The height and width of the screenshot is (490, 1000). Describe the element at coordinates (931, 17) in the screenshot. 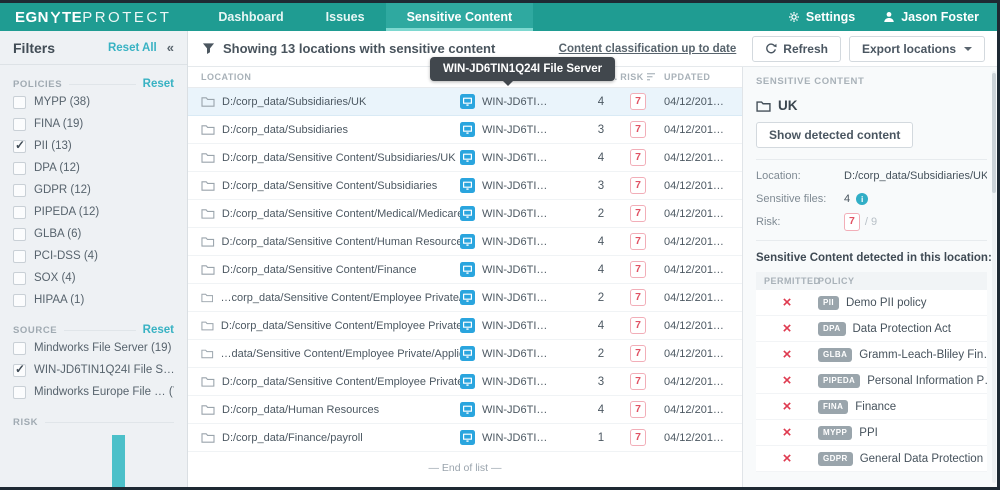

I see `user-menu: Jason Foster` at that location.